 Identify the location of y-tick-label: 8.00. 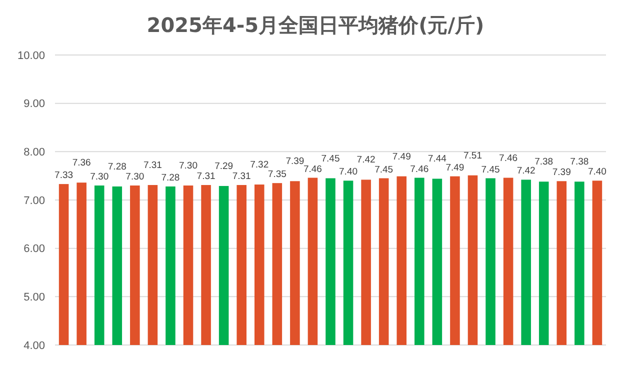
(34, 152).